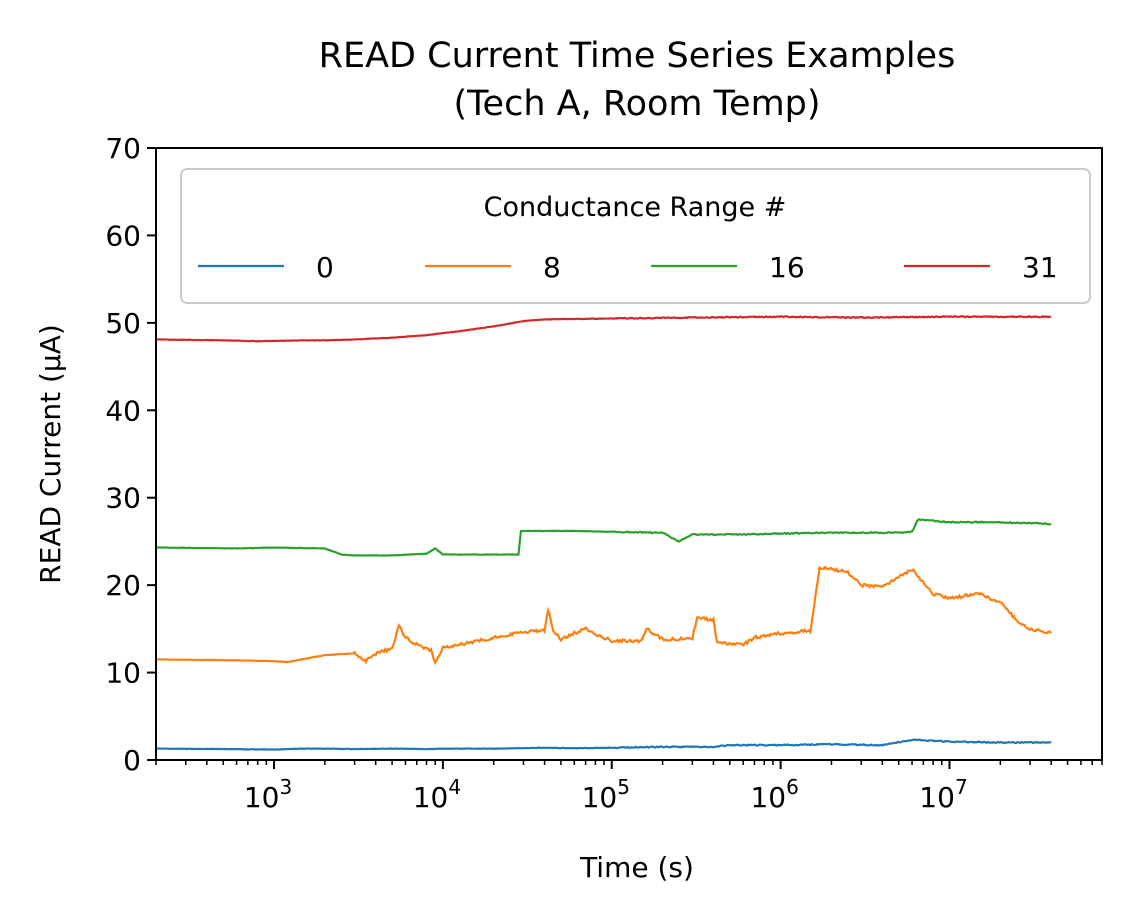 The height and width of the screenshot is (920, 1130). Describe the element at coordinates (636, 104) in the screenshot. I see `chart-subtitle: (Tech A, Room Temp)` at that location.